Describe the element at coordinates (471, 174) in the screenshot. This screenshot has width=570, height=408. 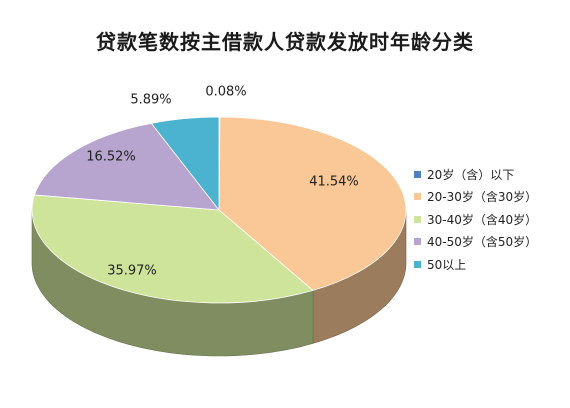
I see `legend-label: 20岁（含）以下` at that location.